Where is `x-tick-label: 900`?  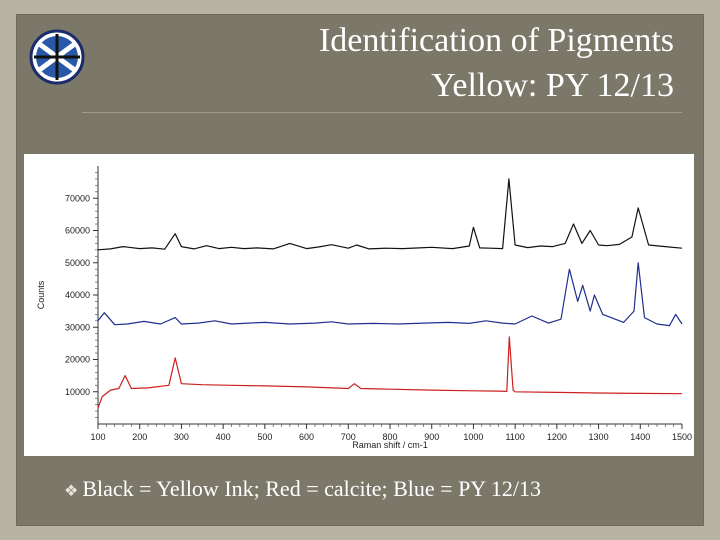 x-tick-label: 900 is located at coordinates (431, 437).